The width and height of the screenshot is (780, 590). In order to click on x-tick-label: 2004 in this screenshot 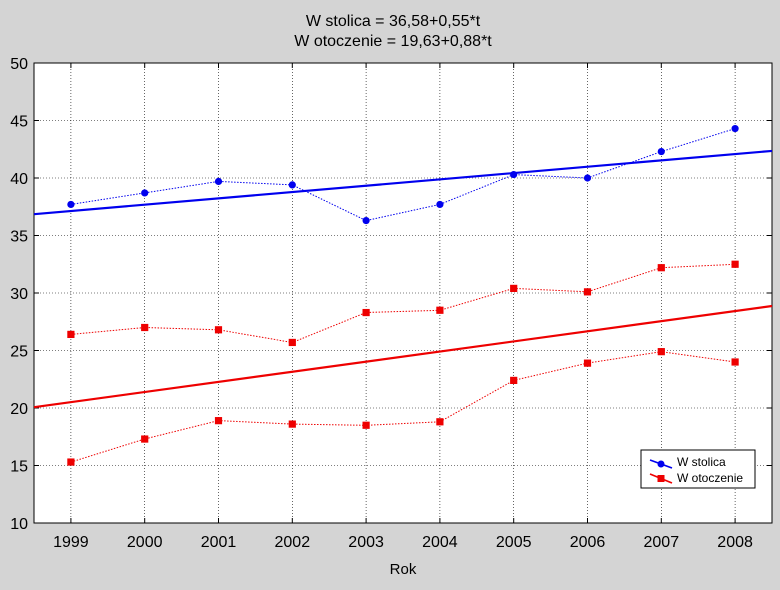, I will do `click(440, 542)`.